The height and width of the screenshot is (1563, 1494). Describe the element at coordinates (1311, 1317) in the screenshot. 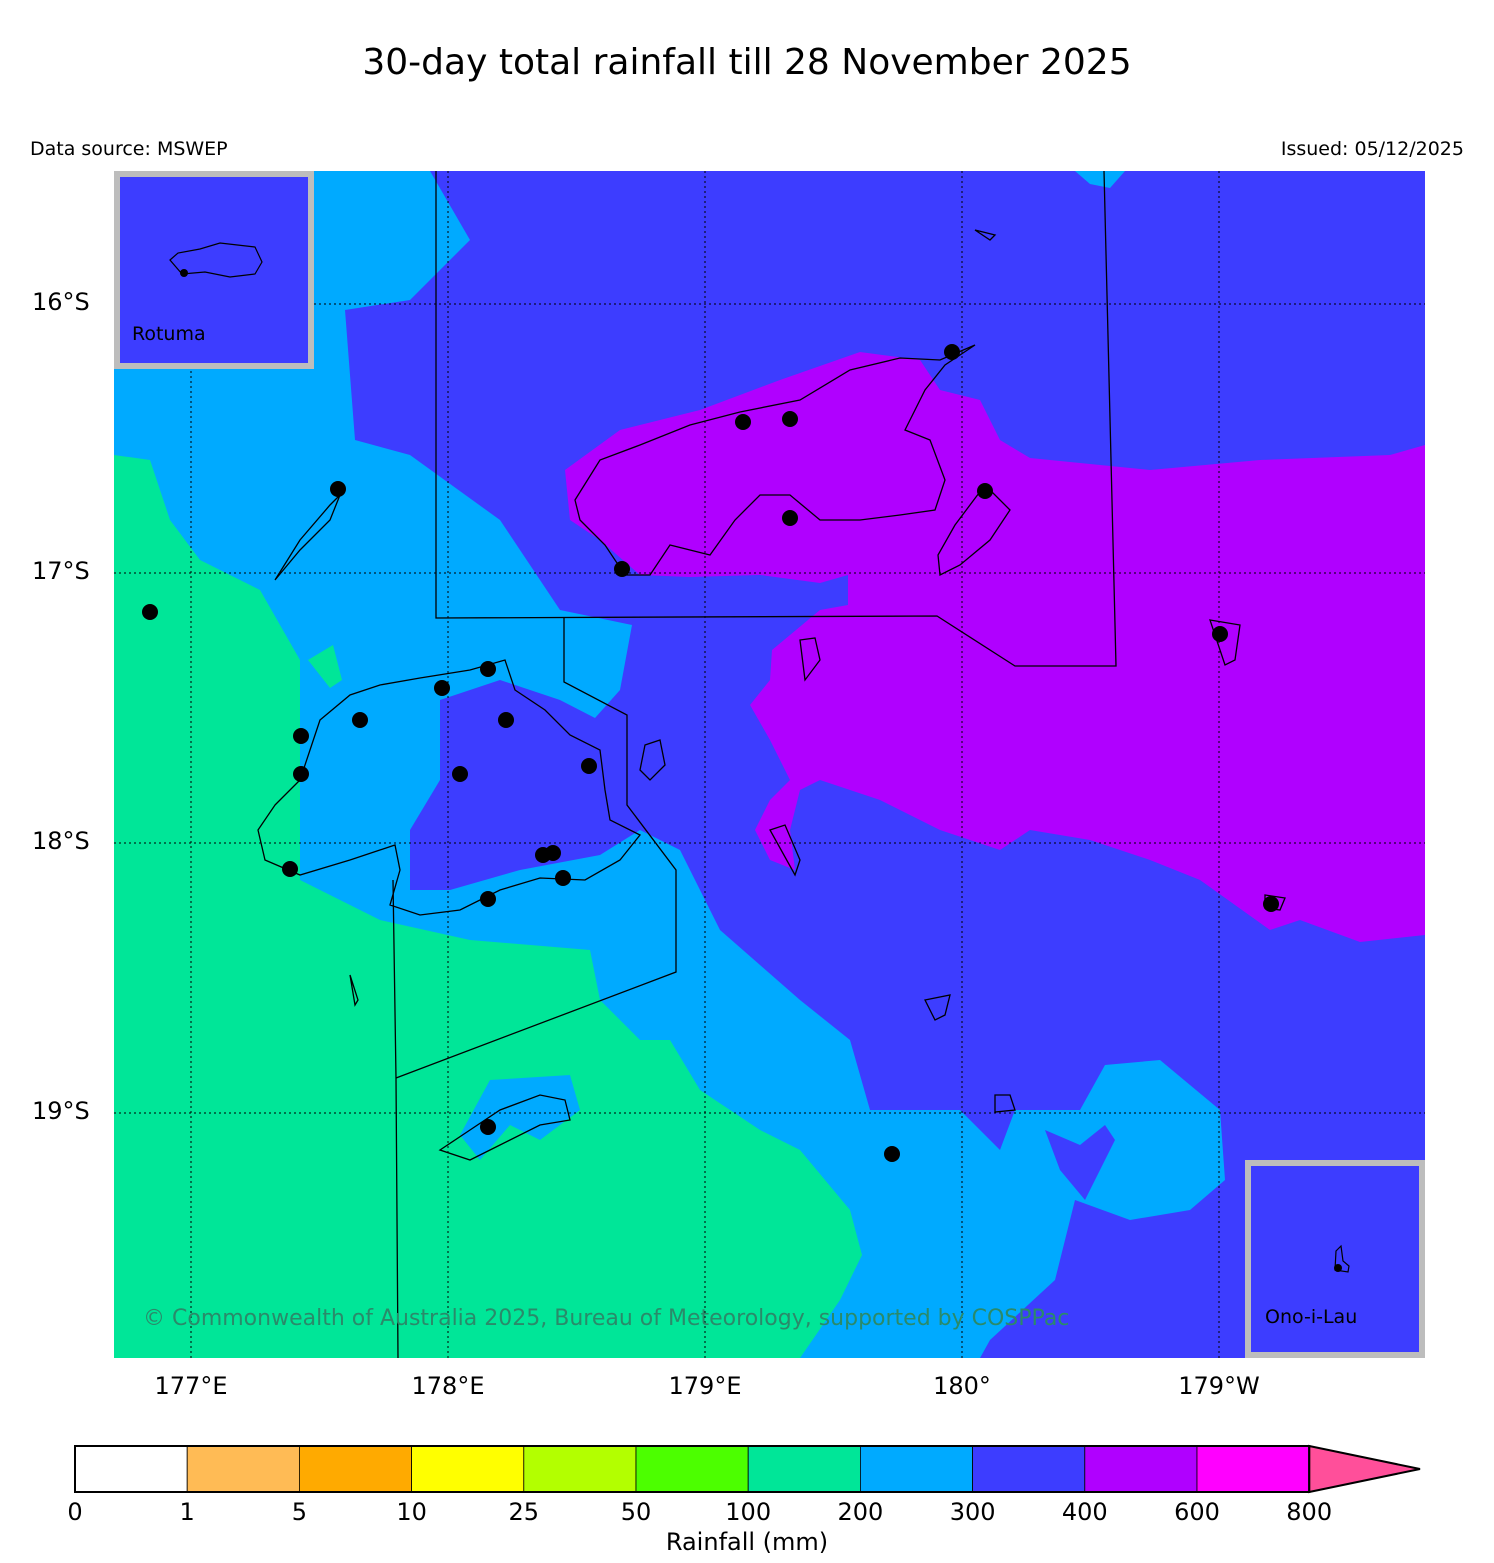

I see `ono-i-lau-label: Ono-i-Lau` at that location.